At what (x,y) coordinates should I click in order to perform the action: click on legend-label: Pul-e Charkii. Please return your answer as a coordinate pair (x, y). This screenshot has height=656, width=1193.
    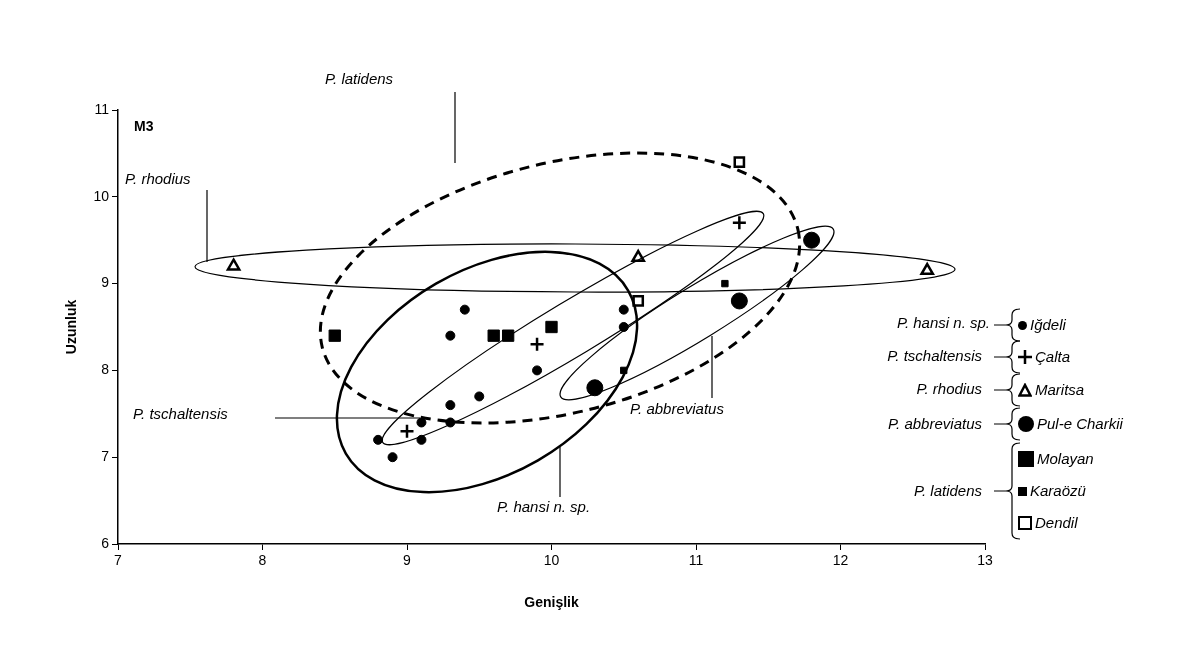
    Looking at the image, I should click on (1080, 424).